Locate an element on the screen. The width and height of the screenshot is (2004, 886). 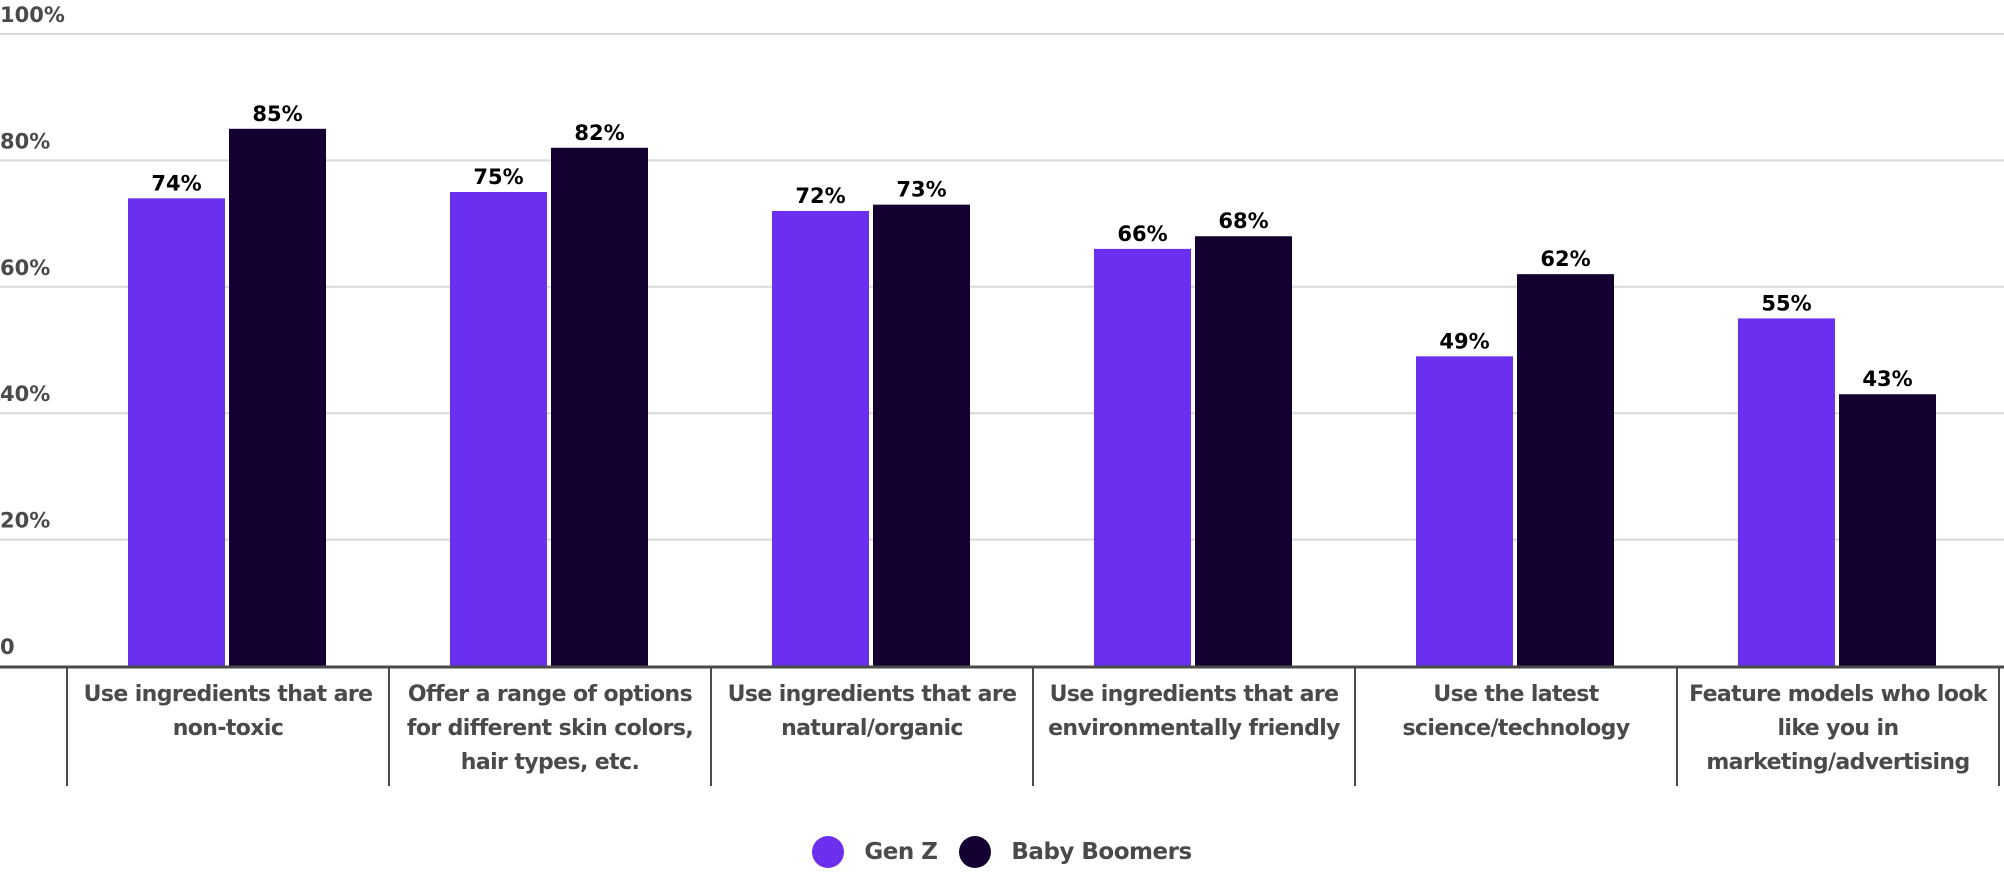
x-axis is located at coordinates (1002, 725).